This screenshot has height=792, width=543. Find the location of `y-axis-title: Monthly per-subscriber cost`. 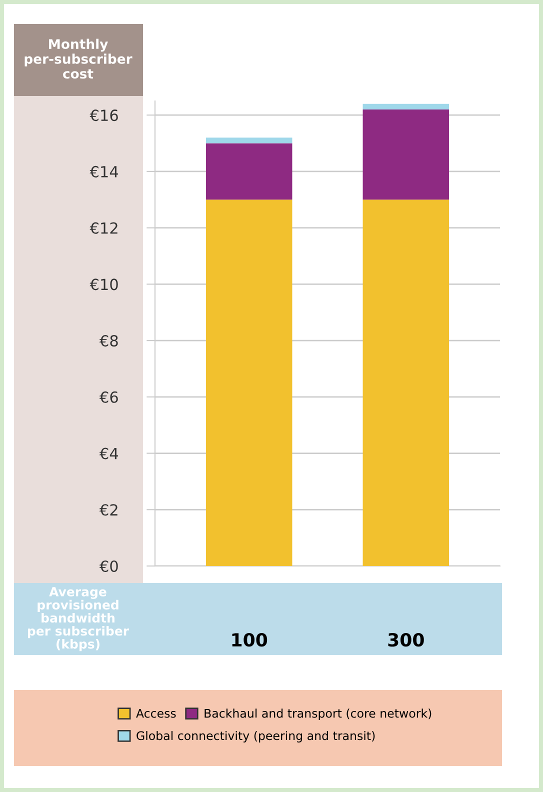

y-axis-title: Monthly per-subscriber cost is located at coordinates (78, 58).